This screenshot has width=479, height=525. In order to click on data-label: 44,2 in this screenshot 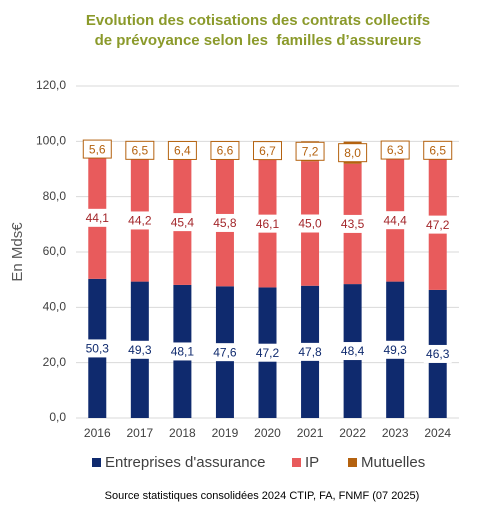, I will do `click(140, 221)`.